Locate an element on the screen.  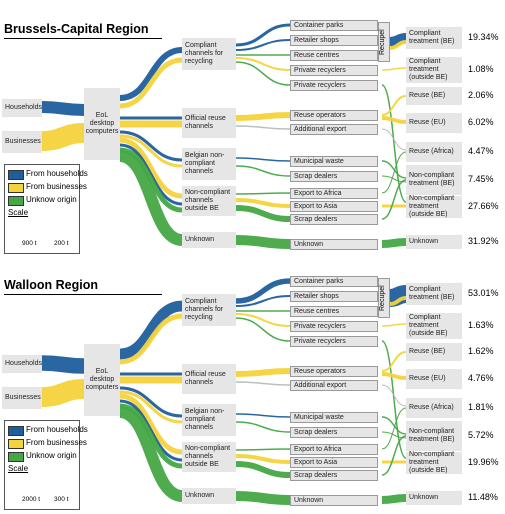
outcome-share: 53.01% is located at coordinates (483, 293).